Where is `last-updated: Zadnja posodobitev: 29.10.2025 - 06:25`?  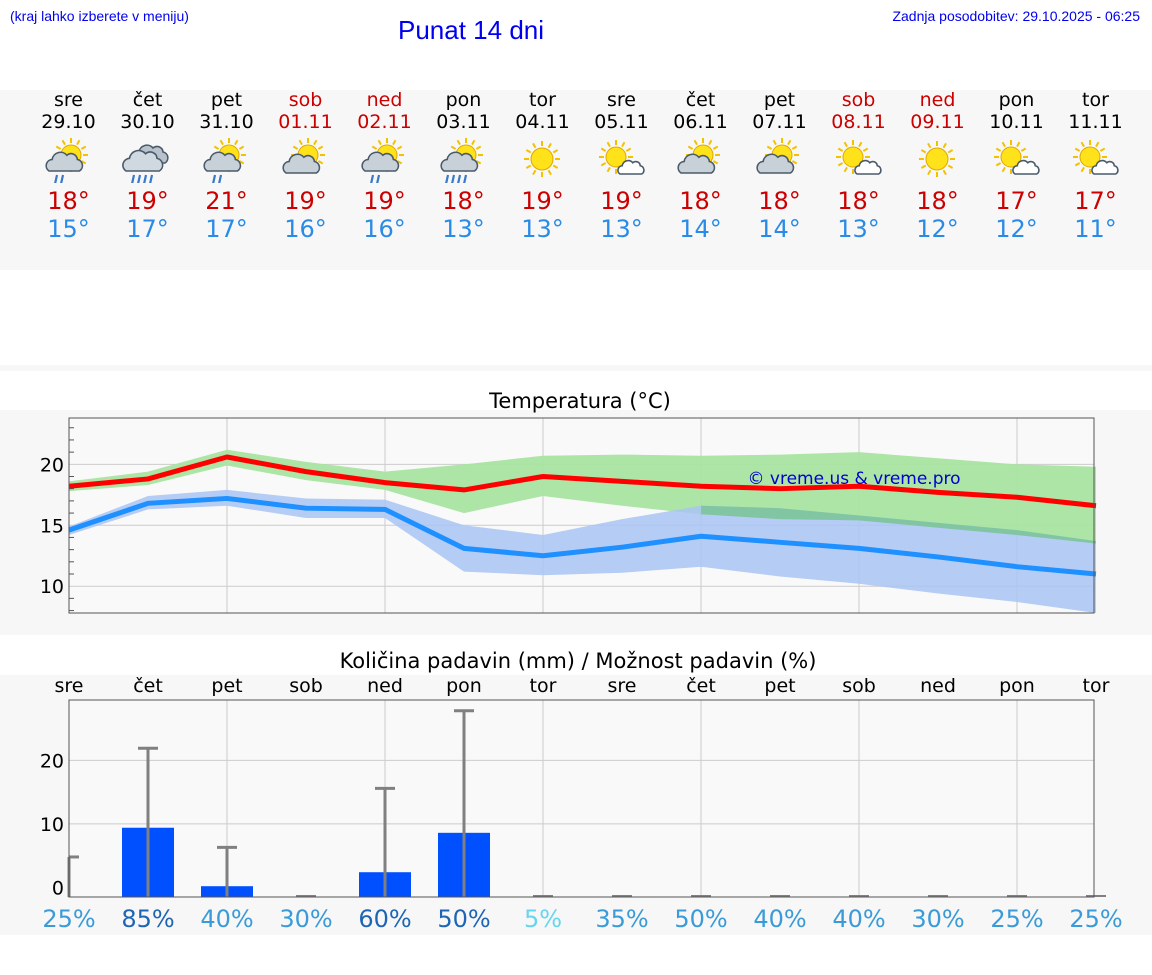 last-updated: Zadnja posodobitev: 29.10.2025 - 06:25 is located at coordinates (1016, 16).